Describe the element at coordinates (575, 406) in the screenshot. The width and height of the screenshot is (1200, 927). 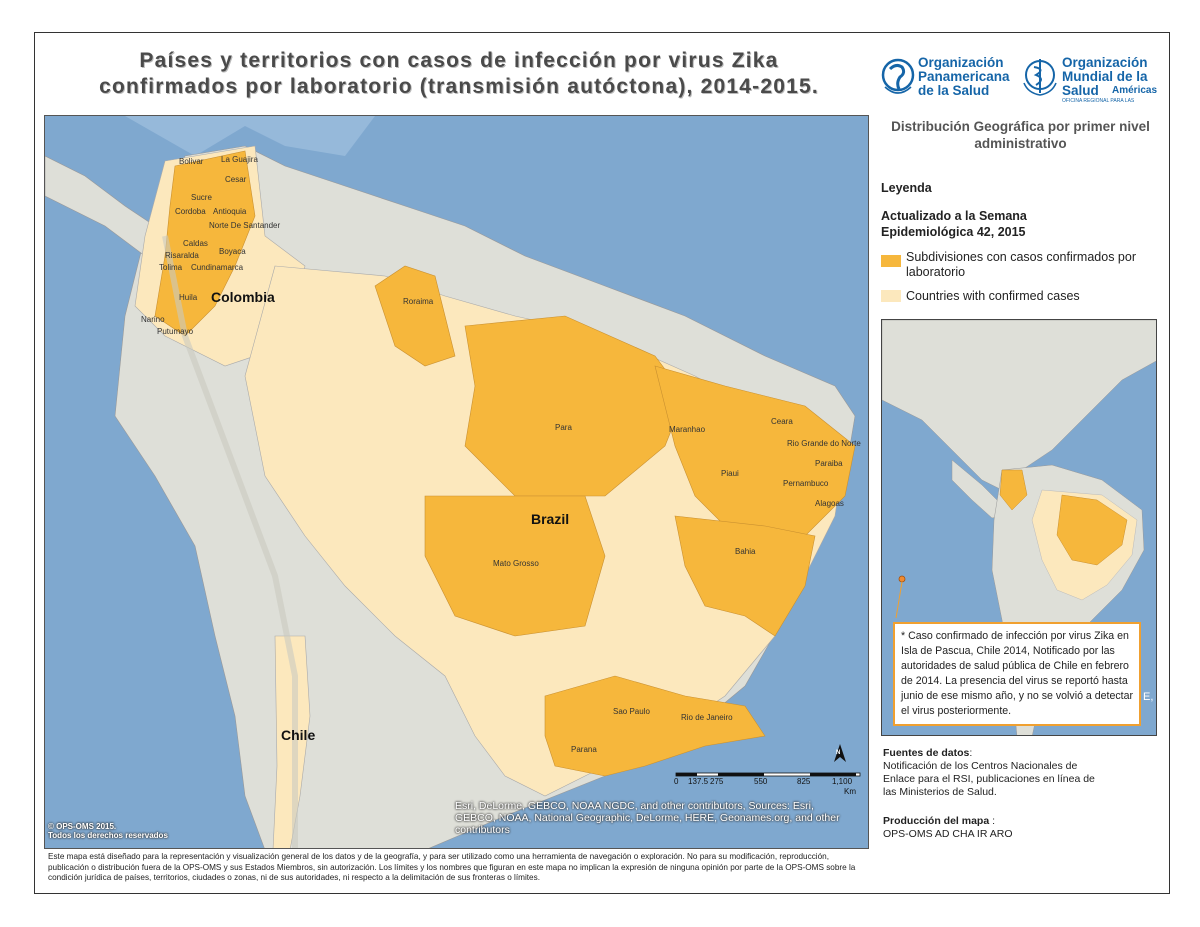
I see `brazil-para` at that location.